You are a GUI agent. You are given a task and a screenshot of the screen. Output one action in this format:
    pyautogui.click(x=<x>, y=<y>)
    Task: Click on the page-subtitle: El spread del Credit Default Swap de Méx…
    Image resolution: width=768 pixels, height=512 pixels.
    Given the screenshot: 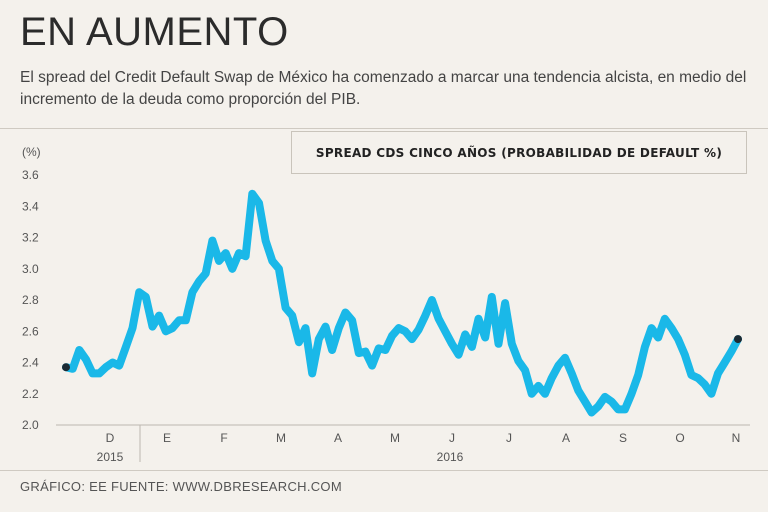 What is the action you would take?
    pyautogui.click(x=383, y=88)
    